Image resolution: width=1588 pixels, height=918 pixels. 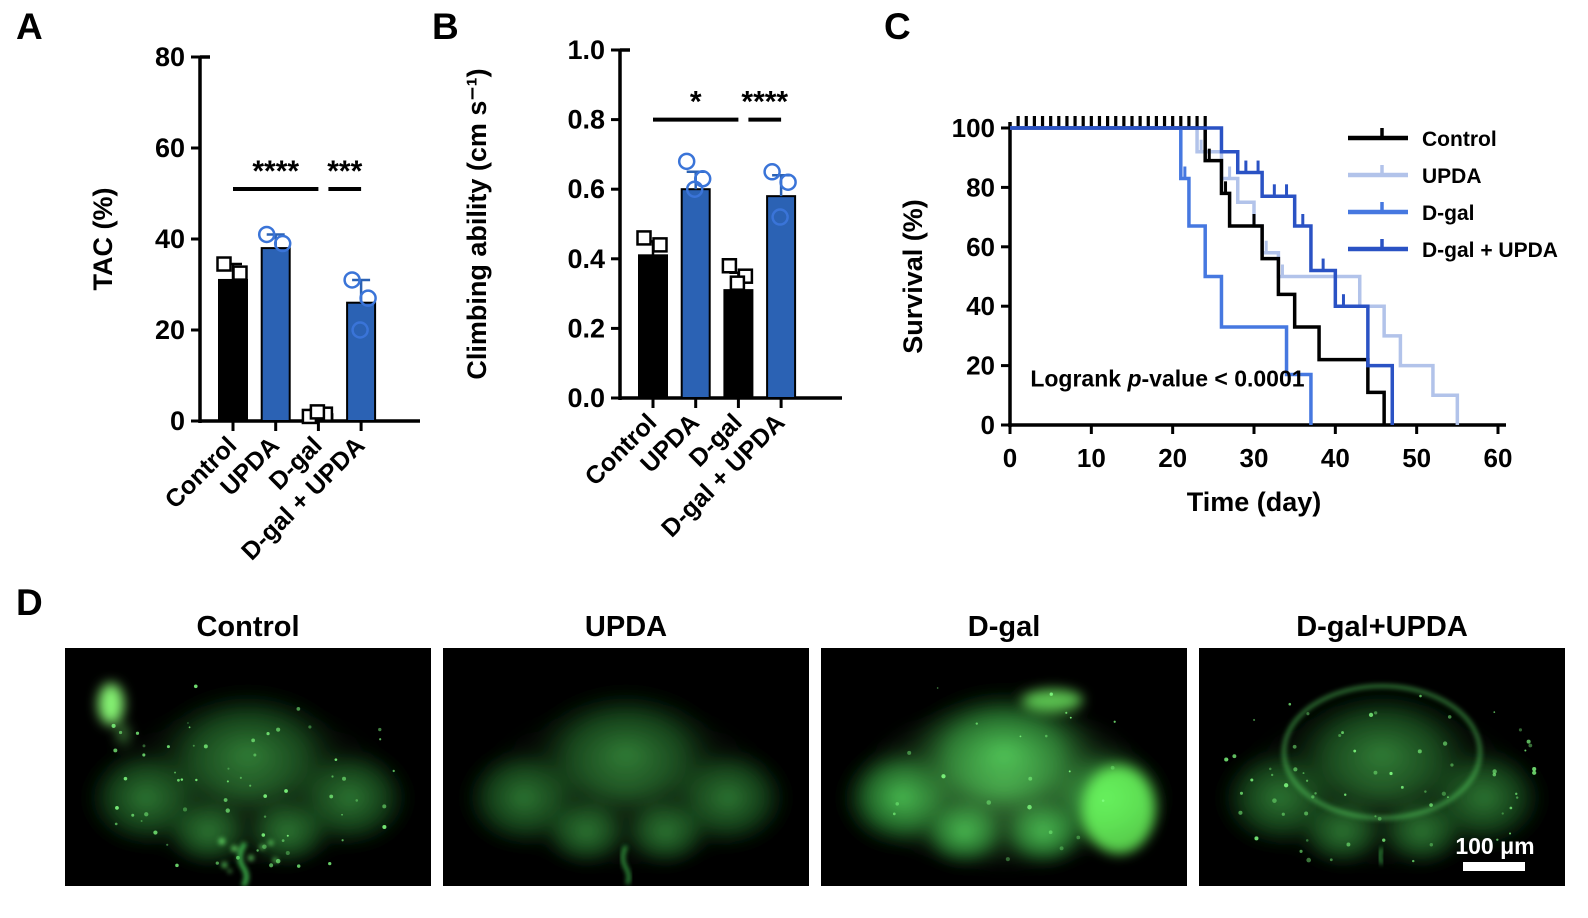 What do you see at coordinates (1494, 866) in the screenshot?
I see `scale-bar` at bounding box center [1494, 866].